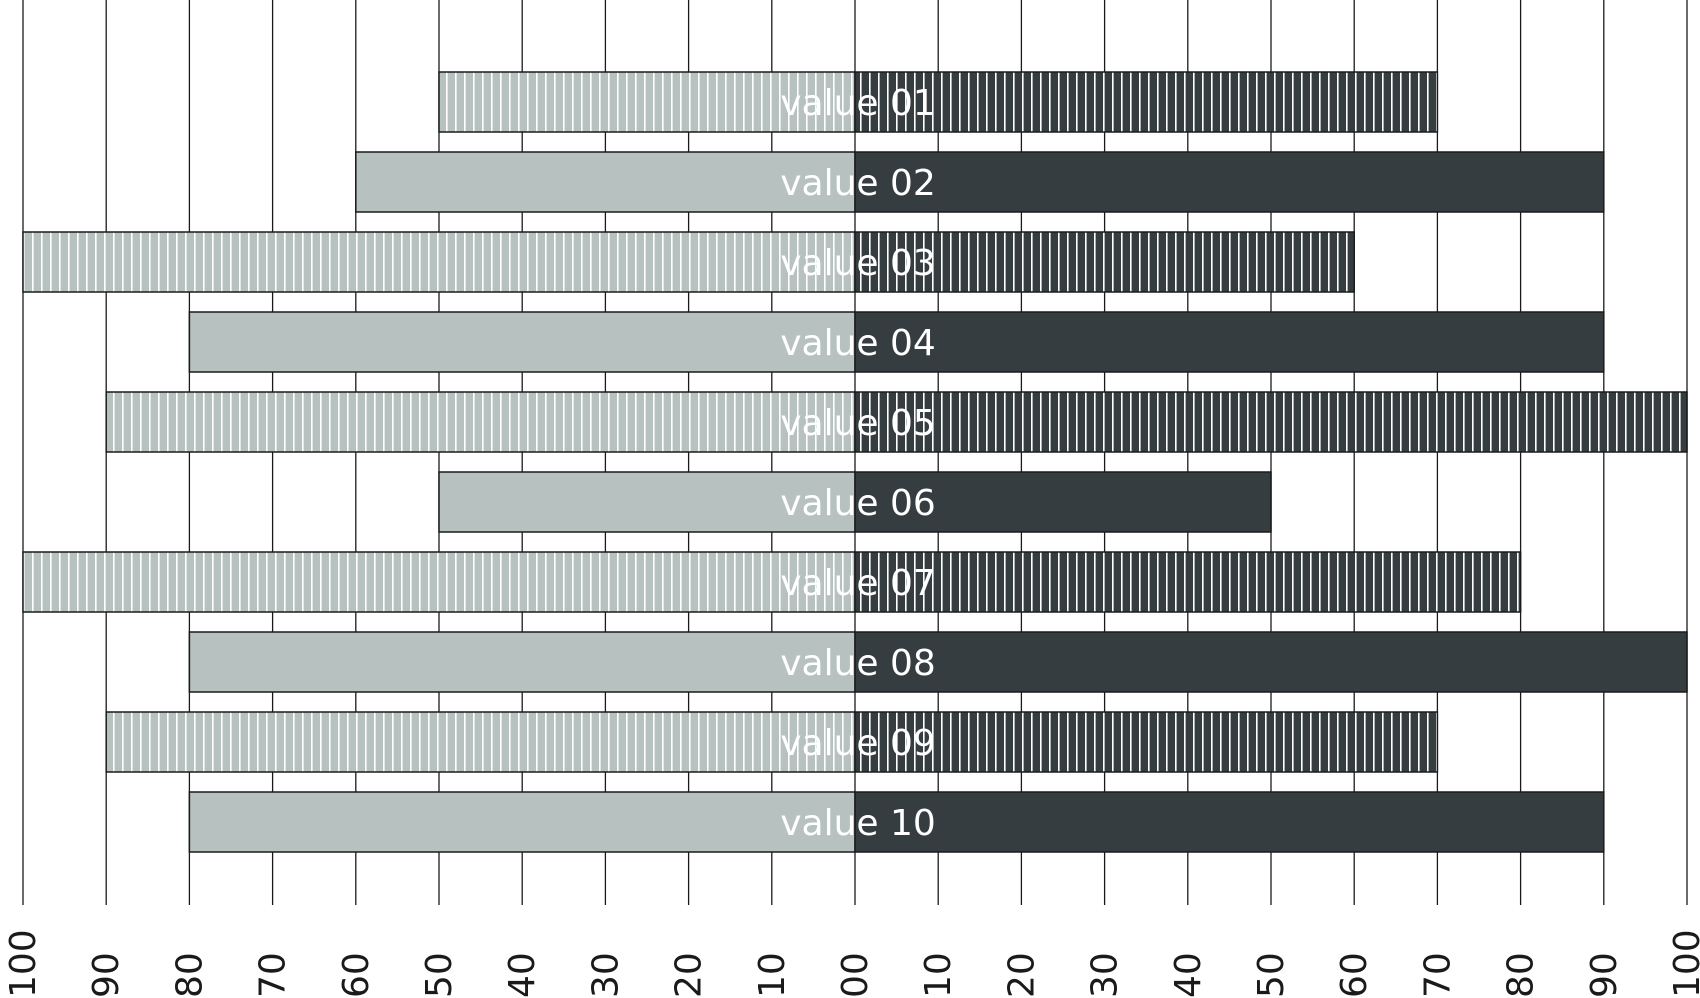  I want to click on category-label: value 10, so click(858, 823).